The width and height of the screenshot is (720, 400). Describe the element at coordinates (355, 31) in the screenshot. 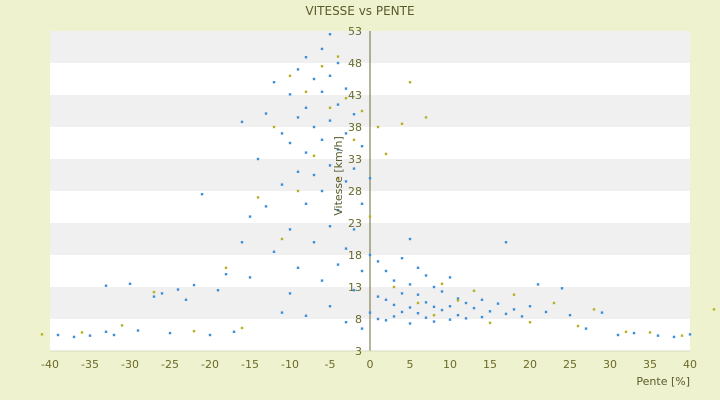

I see `y-tick-label: 53` at that location.